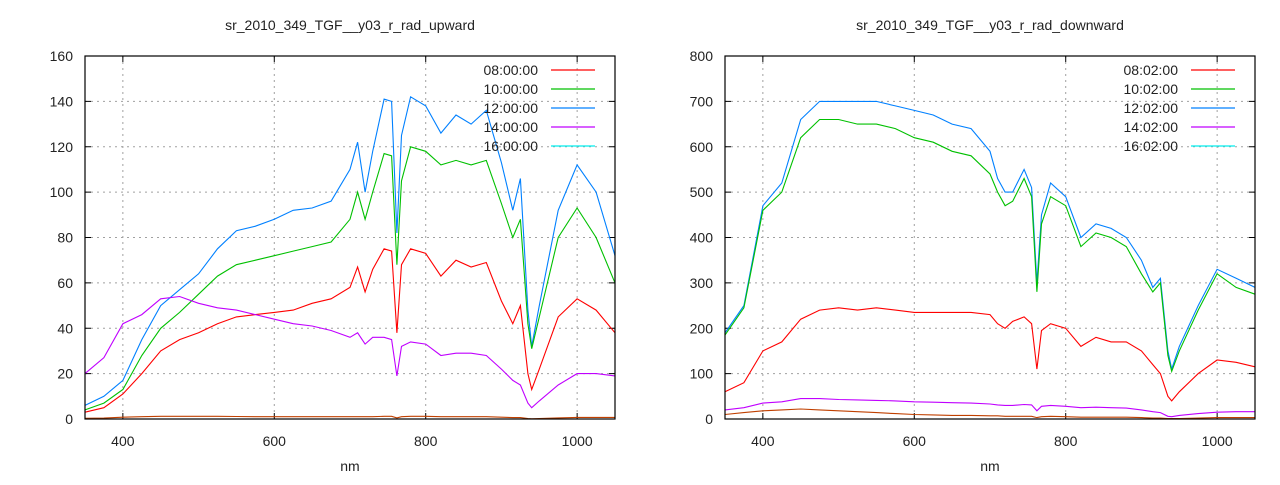 This screenshot has height=485, width=1280. I want to click on y-tick-label: 40, so click(65, 328).